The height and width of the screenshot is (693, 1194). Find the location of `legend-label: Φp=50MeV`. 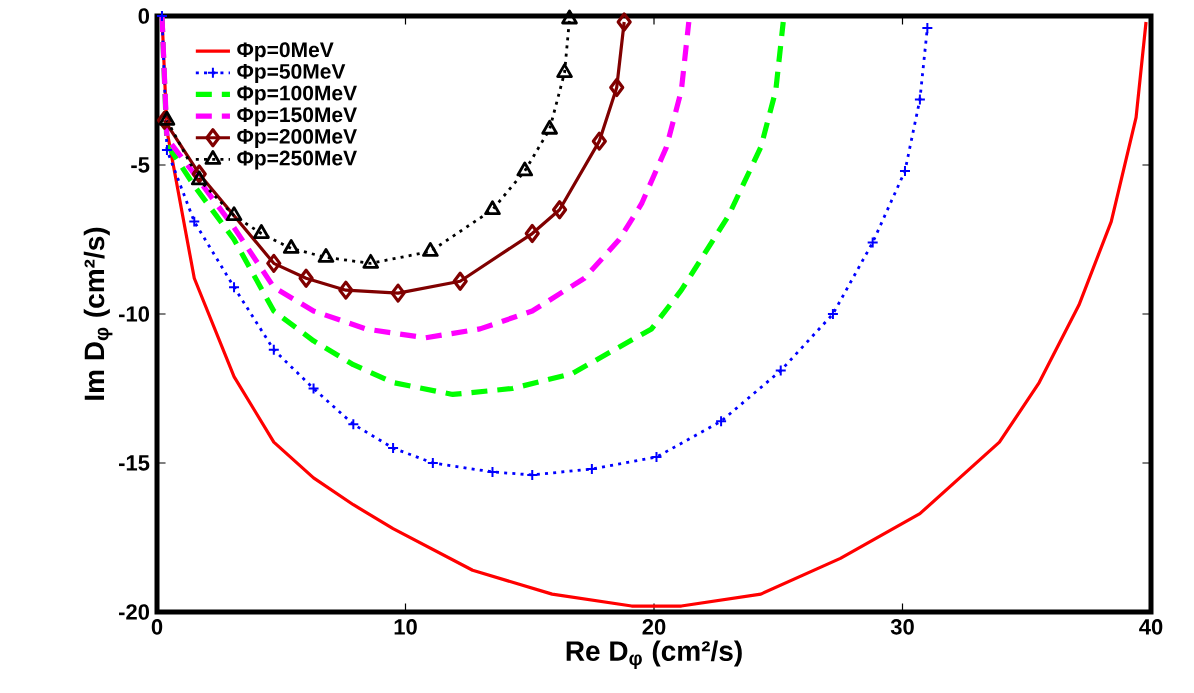

legend-label: Φp=50MeV is located at coordinates (291, 73).